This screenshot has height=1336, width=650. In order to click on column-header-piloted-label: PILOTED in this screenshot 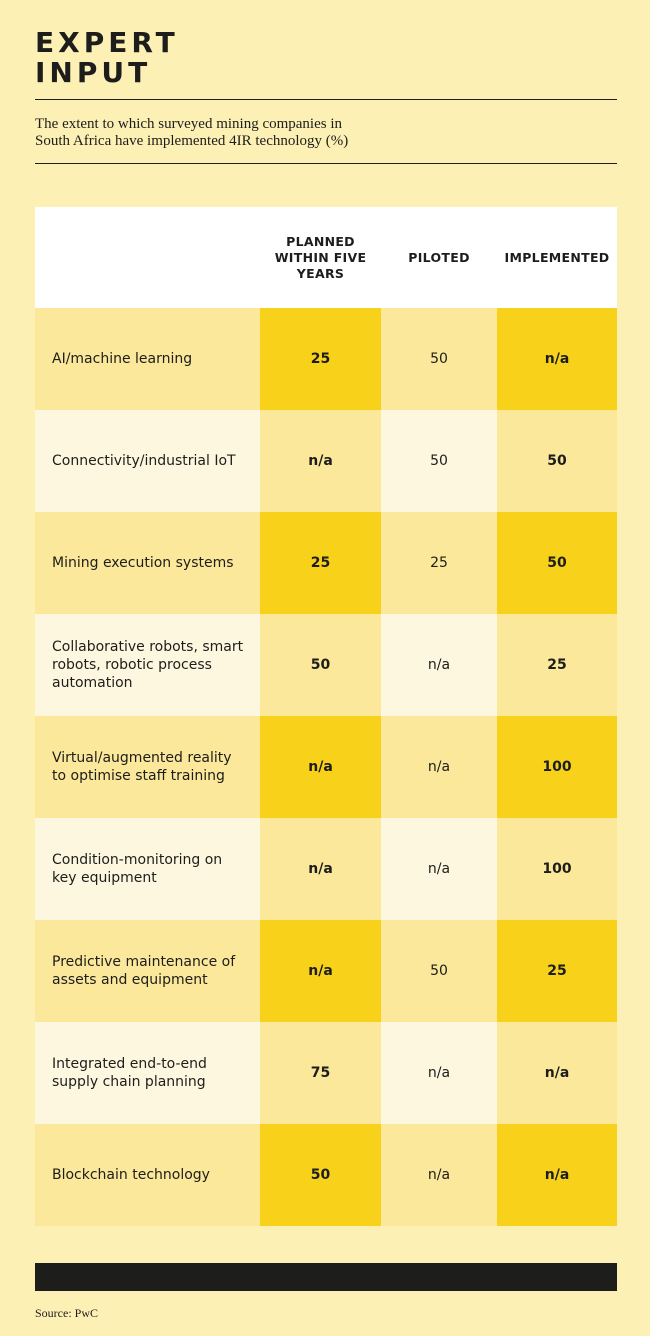, I will do `click(439, 257)`.